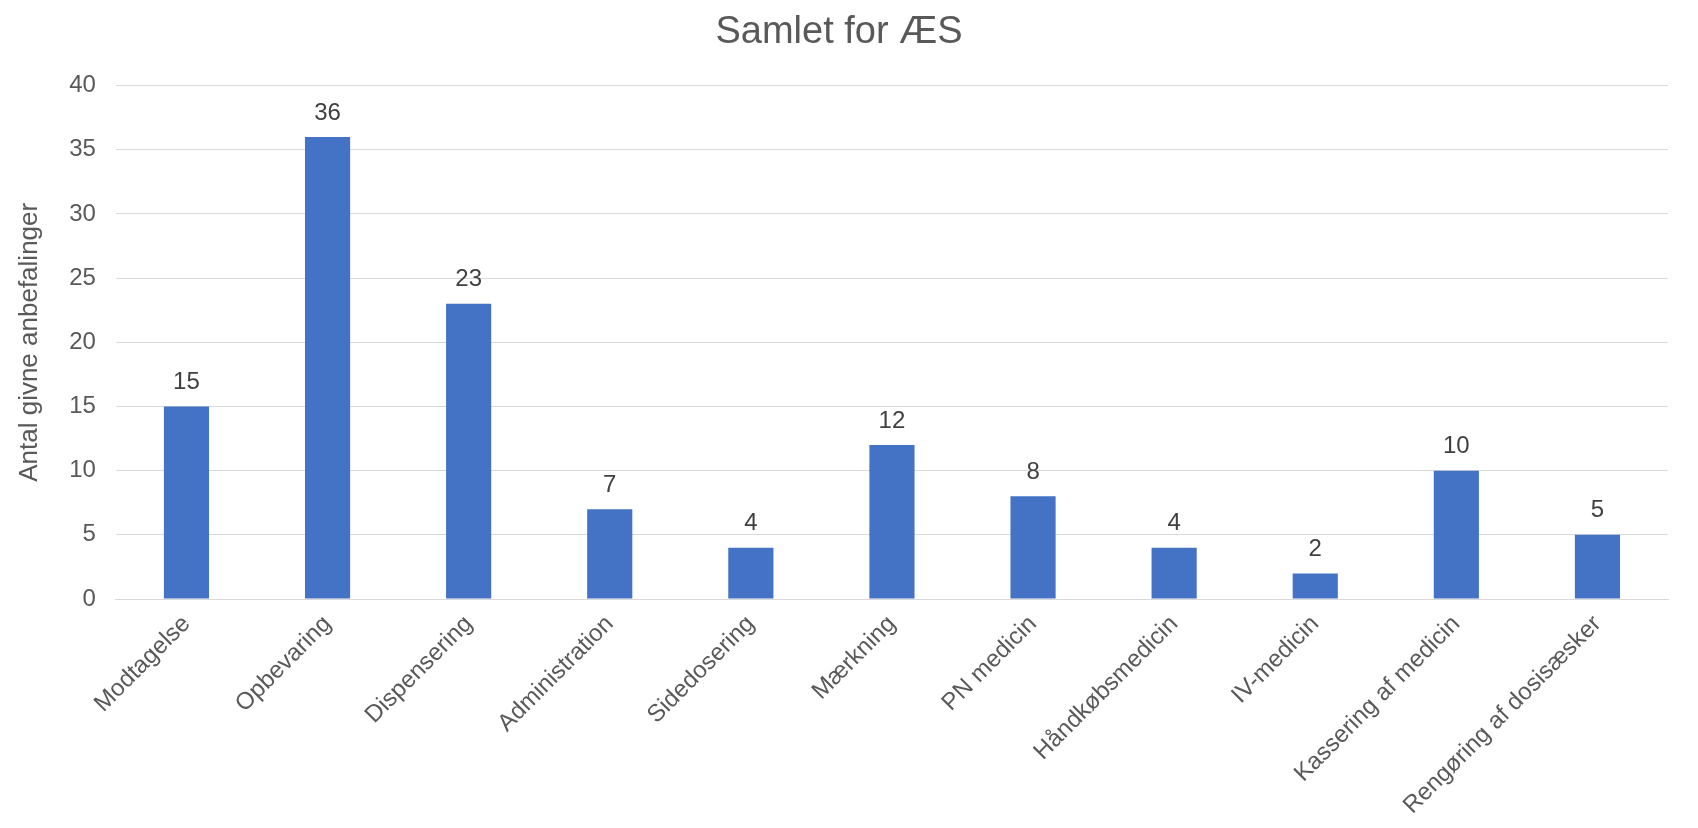 The width and height of the screenshot is (1698, 828). I want to click on data-label: 5, so click(1597, 509).